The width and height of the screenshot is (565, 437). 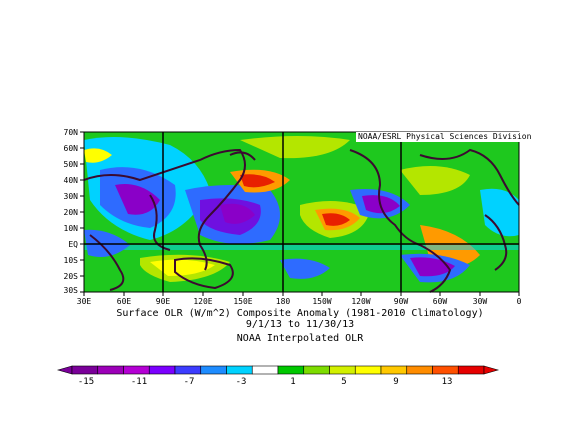 I want to click on lon-label: 60W, so click(x=440, y=301).